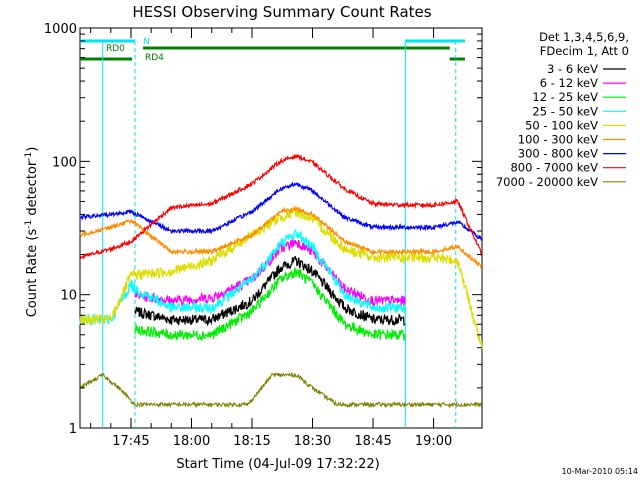 The width and height of the screenshot is (640, 480). What do you see at coordinates (60, 29) in the screenshot?
I see `y-tick-label: 1000` at bounding box center [60, 29].